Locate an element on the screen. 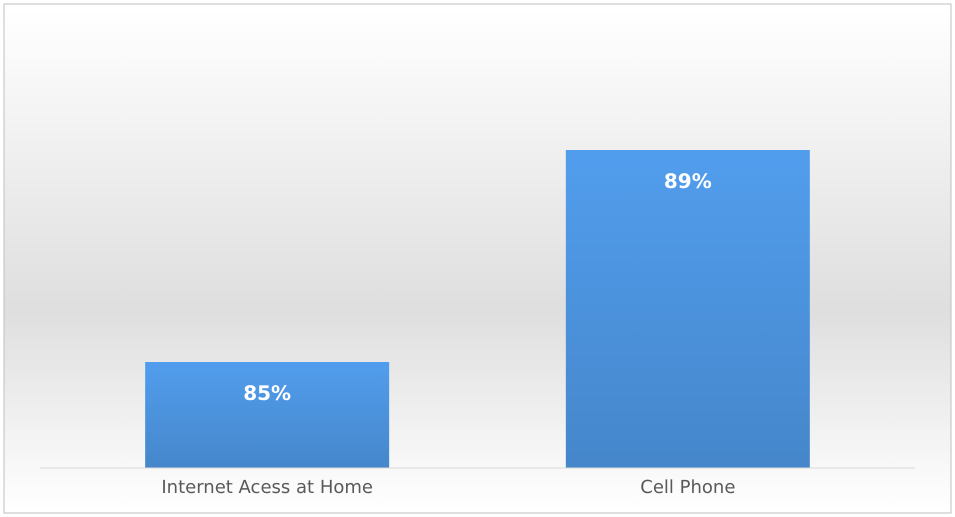  x-tick-label: Cell Phone is located at coordinates (688, 487).